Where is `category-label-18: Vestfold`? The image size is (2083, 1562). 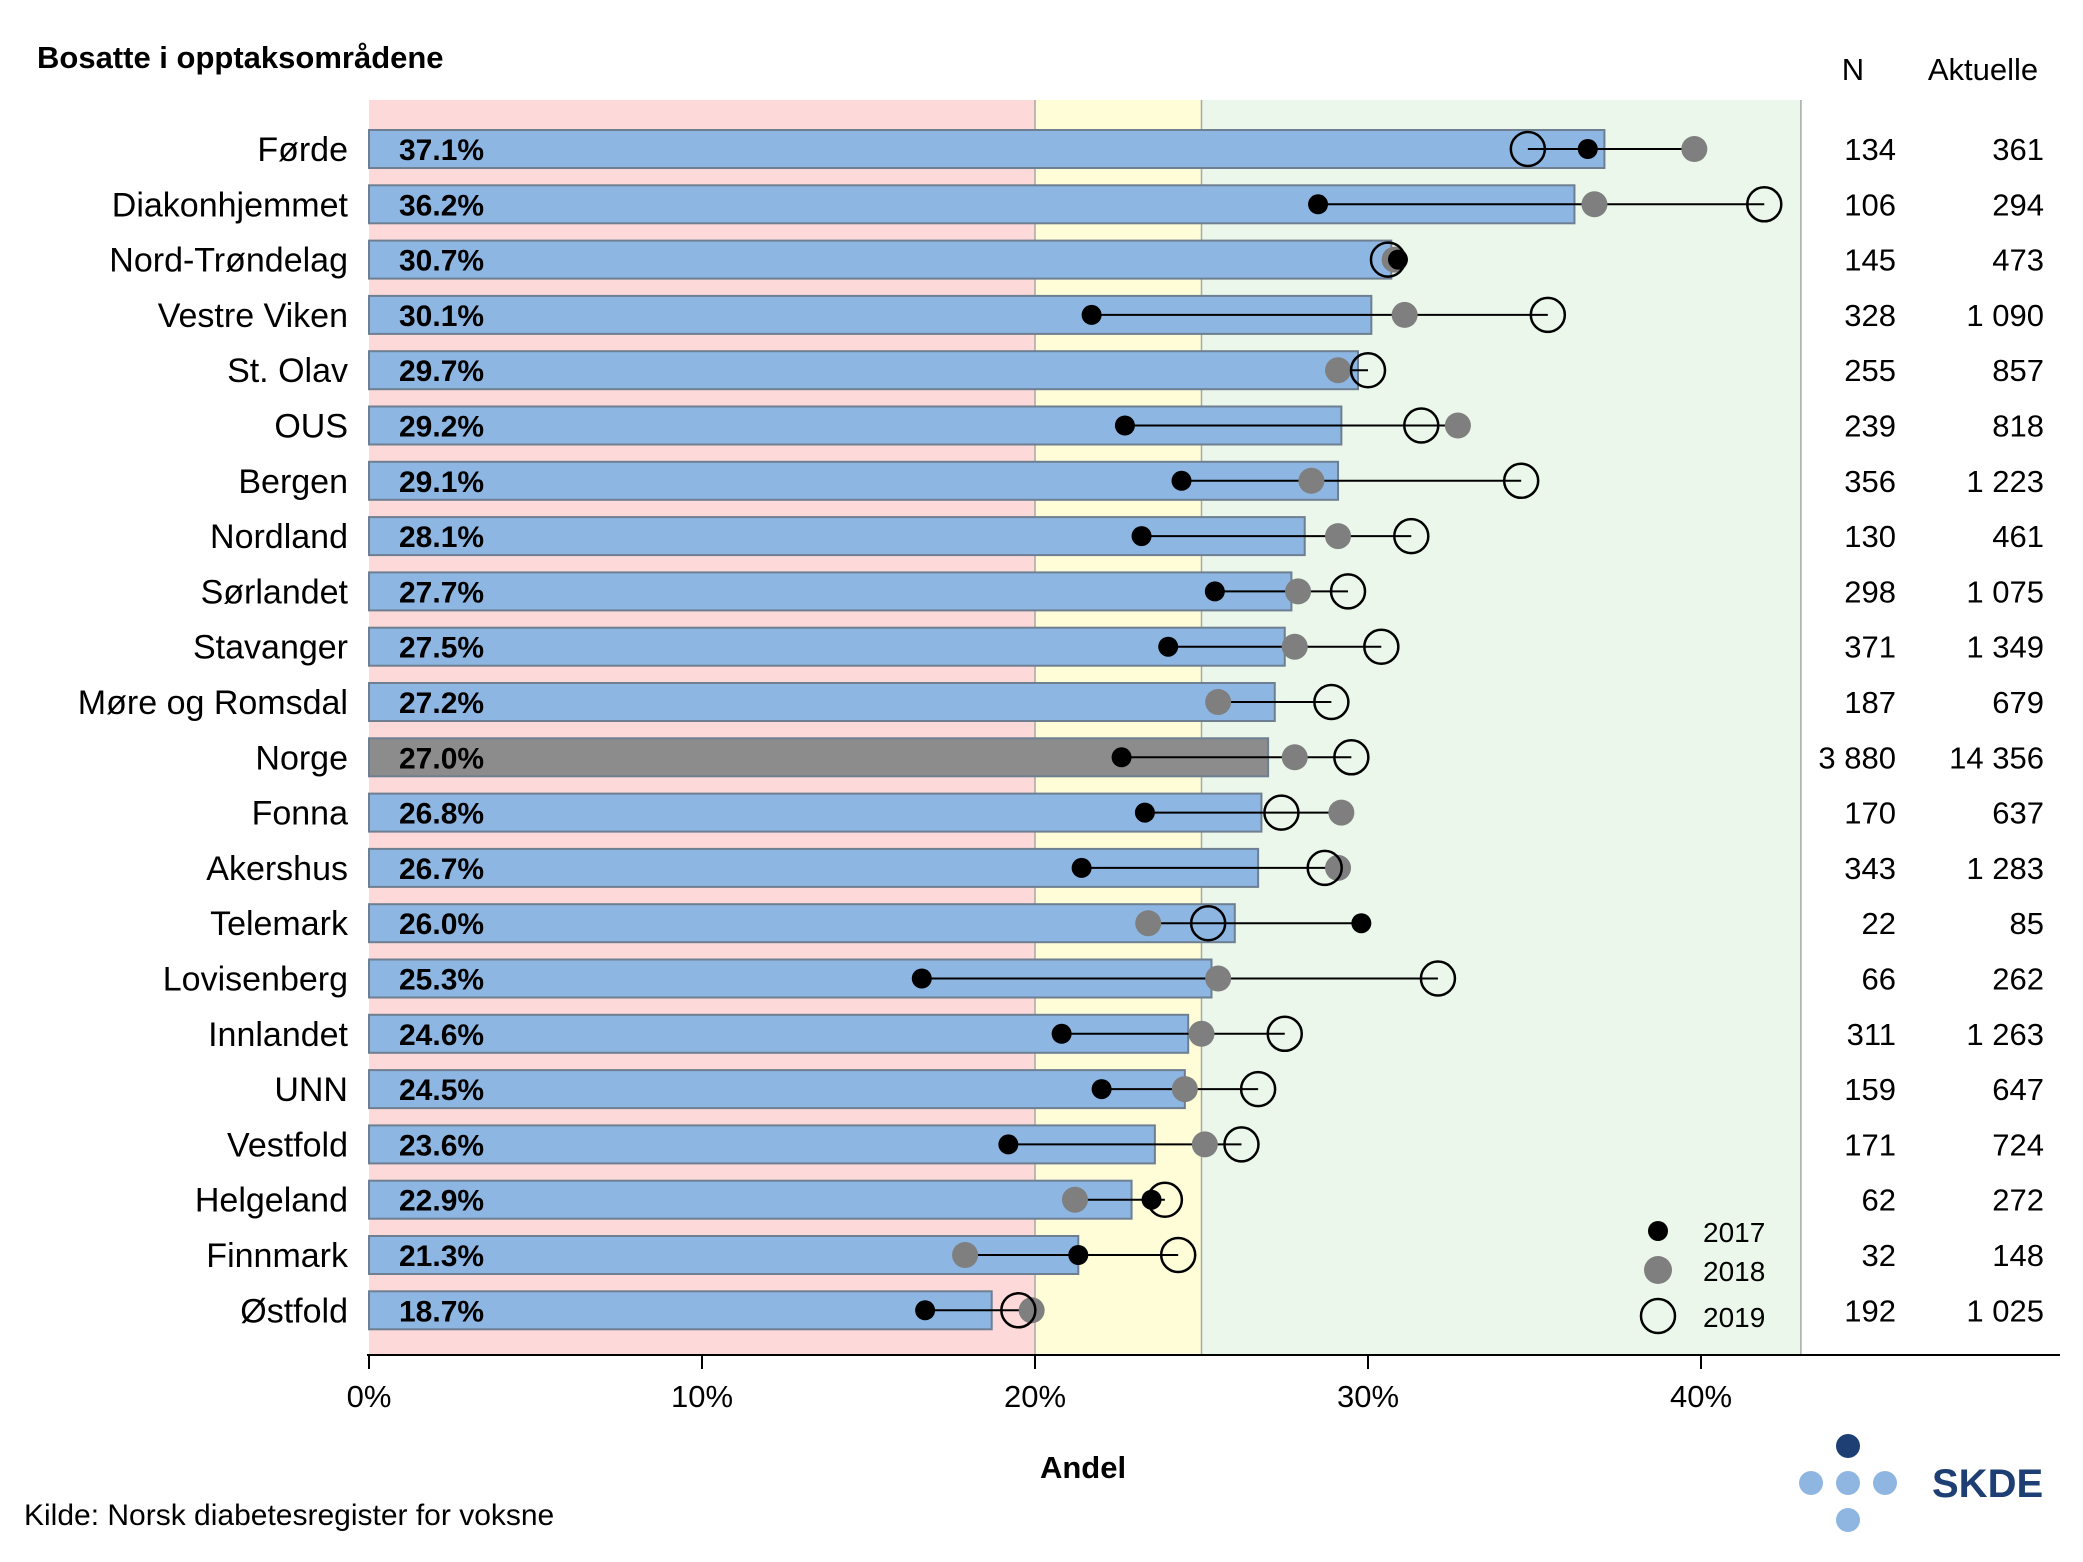
category-label-18: Vestfold is located at coordinates (287, 1145).